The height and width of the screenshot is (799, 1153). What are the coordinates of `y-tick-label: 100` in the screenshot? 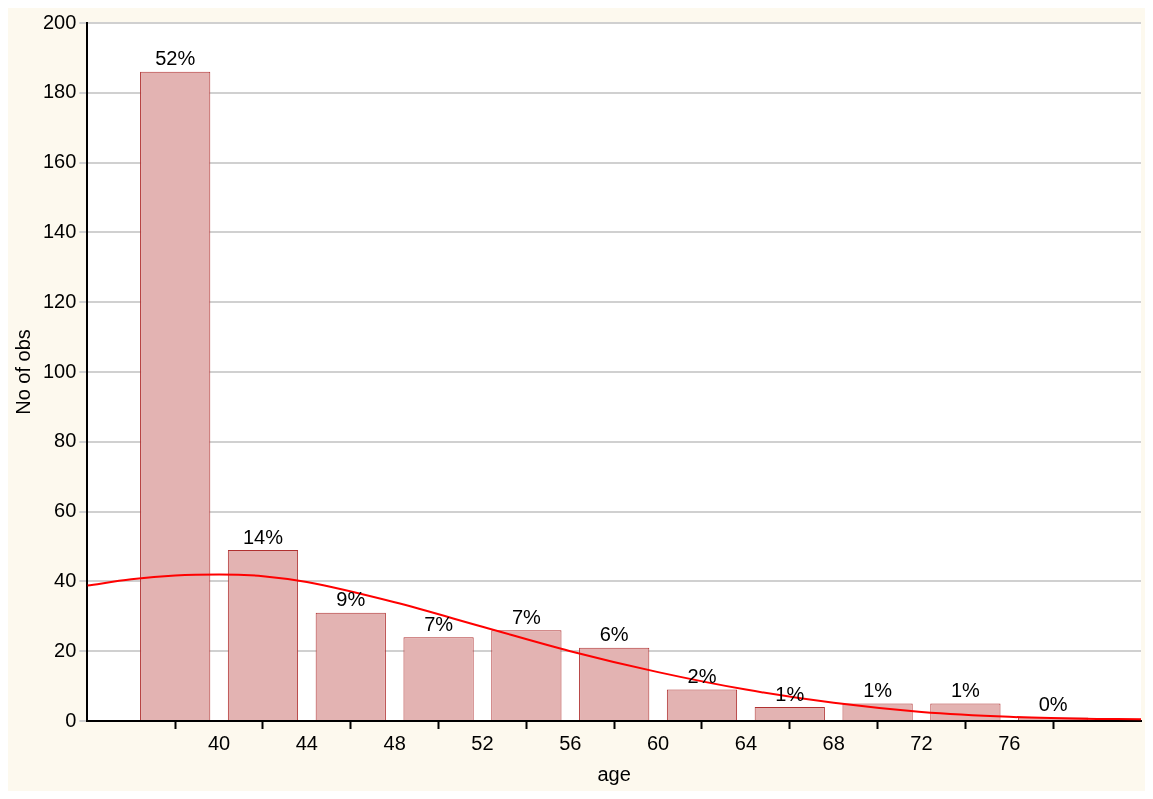 It's located at (59, 370).